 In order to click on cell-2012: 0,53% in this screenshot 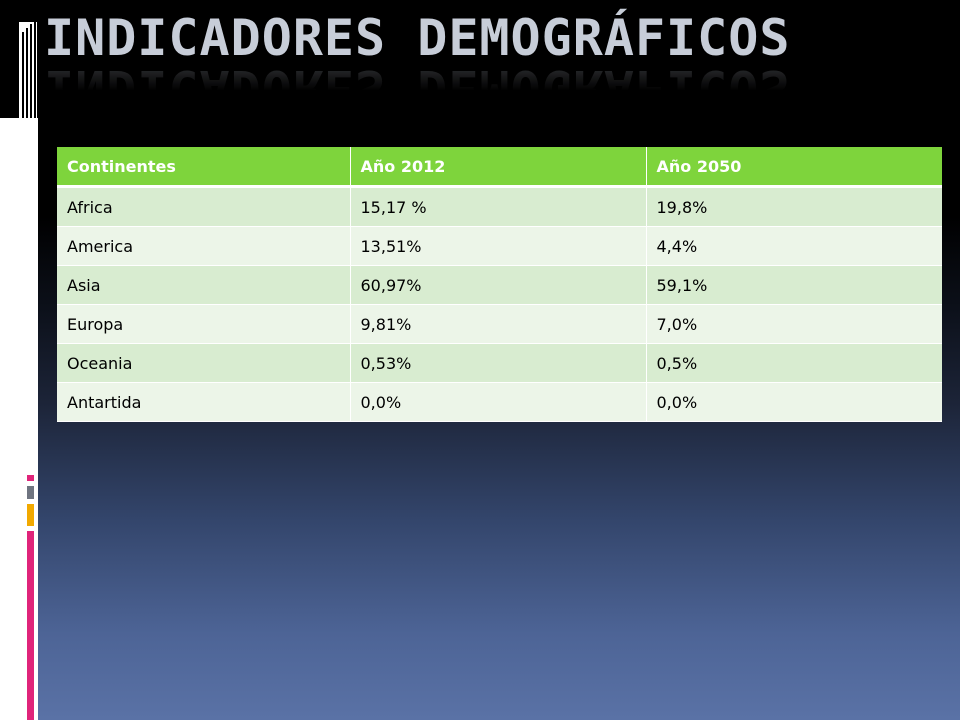, I will do `click(498, 363)`.